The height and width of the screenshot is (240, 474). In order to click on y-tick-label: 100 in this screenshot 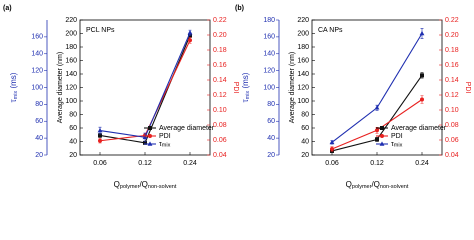, I will do `click(71, 101)`.